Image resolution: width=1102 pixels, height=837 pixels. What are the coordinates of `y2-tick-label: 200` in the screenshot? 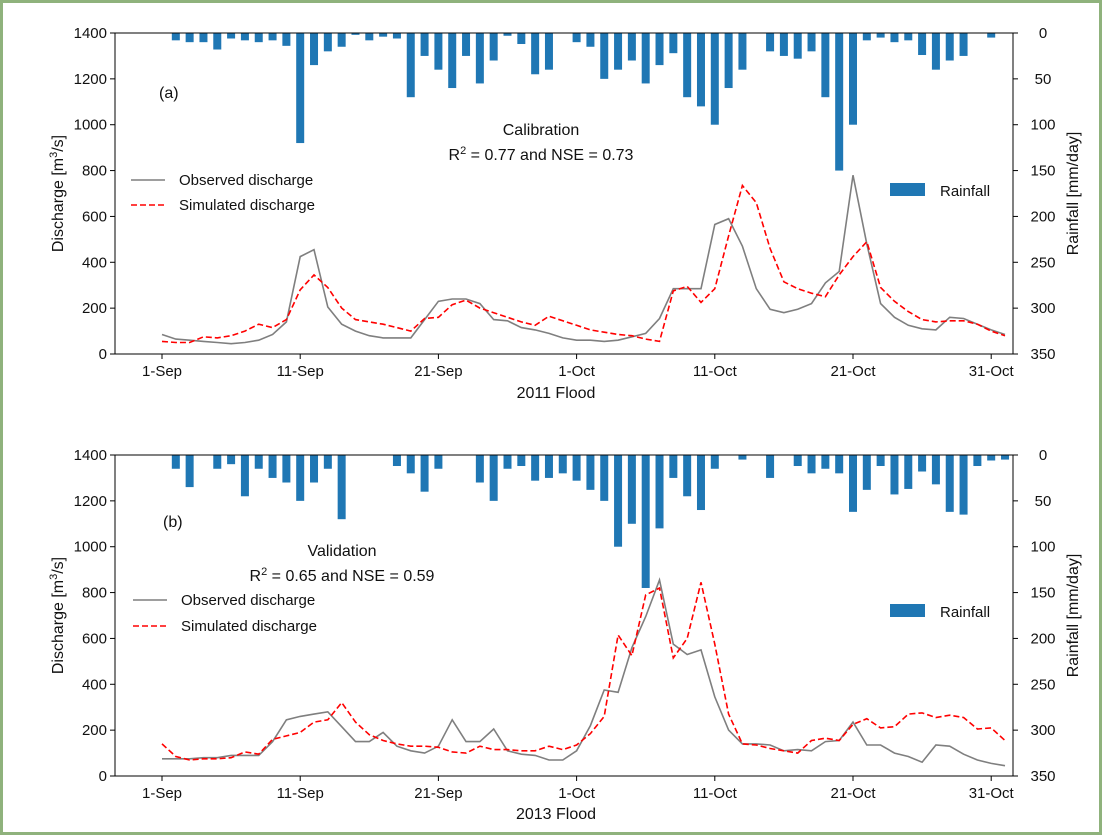 It's located at (1042, 638).